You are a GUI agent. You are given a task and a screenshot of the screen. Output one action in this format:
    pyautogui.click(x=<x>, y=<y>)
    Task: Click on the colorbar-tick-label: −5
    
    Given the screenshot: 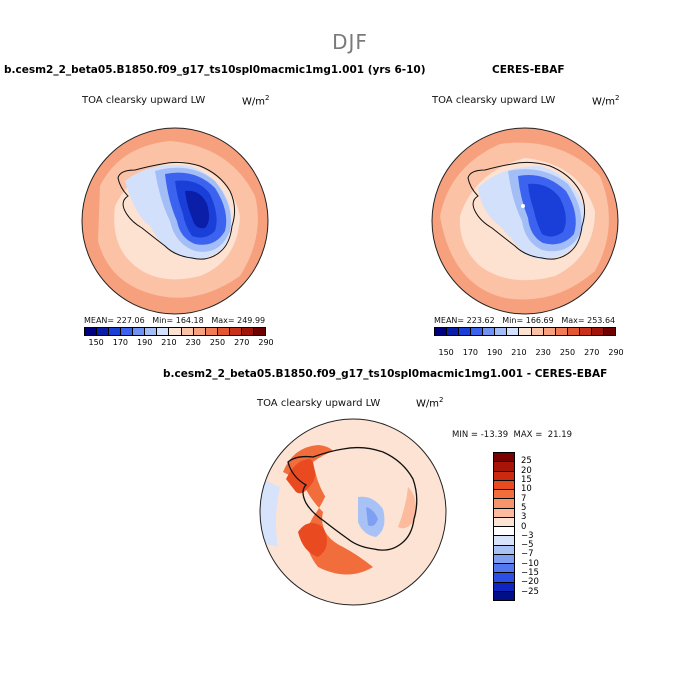 What is the action you would take?
    pyautogui.click(x=527, y=545)
    